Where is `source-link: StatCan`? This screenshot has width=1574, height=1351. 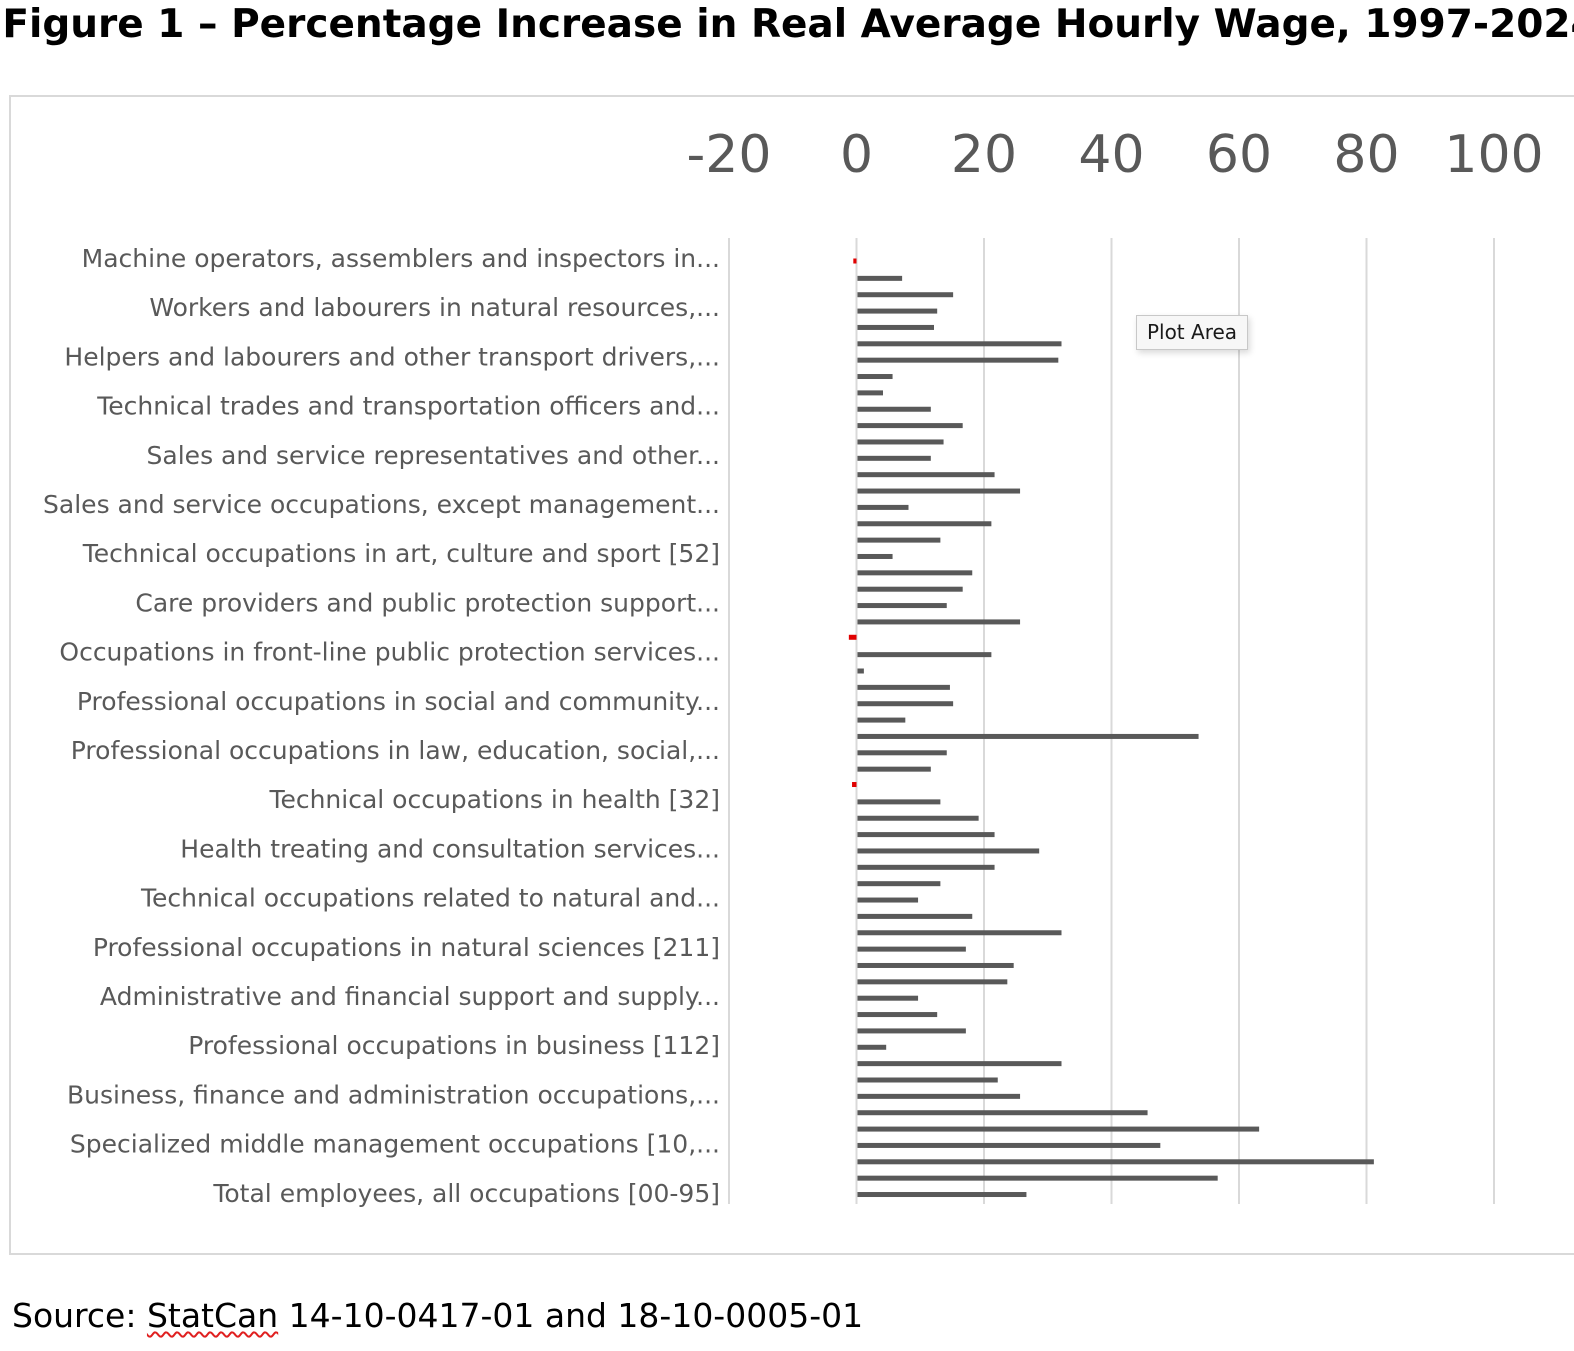 source-link: StatCan is located at coordinates (212, 1315).